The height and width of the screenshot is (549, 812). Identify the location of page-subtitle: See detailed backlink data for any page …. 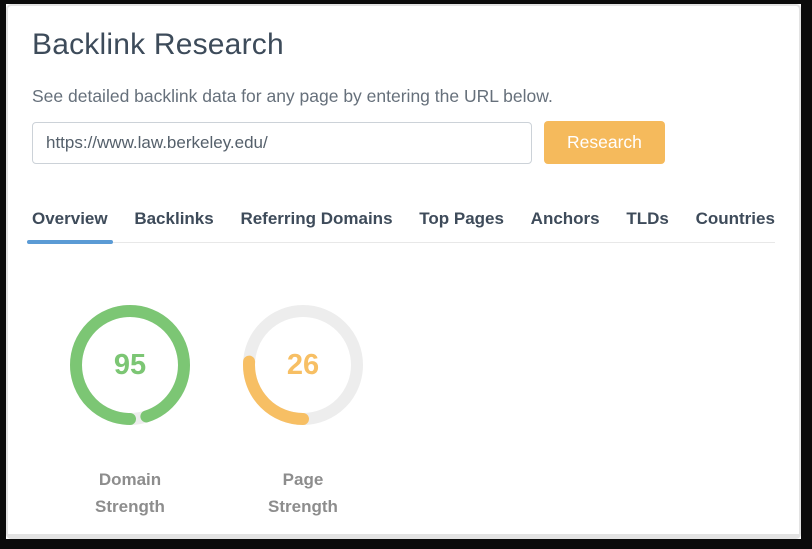
(292, 96).